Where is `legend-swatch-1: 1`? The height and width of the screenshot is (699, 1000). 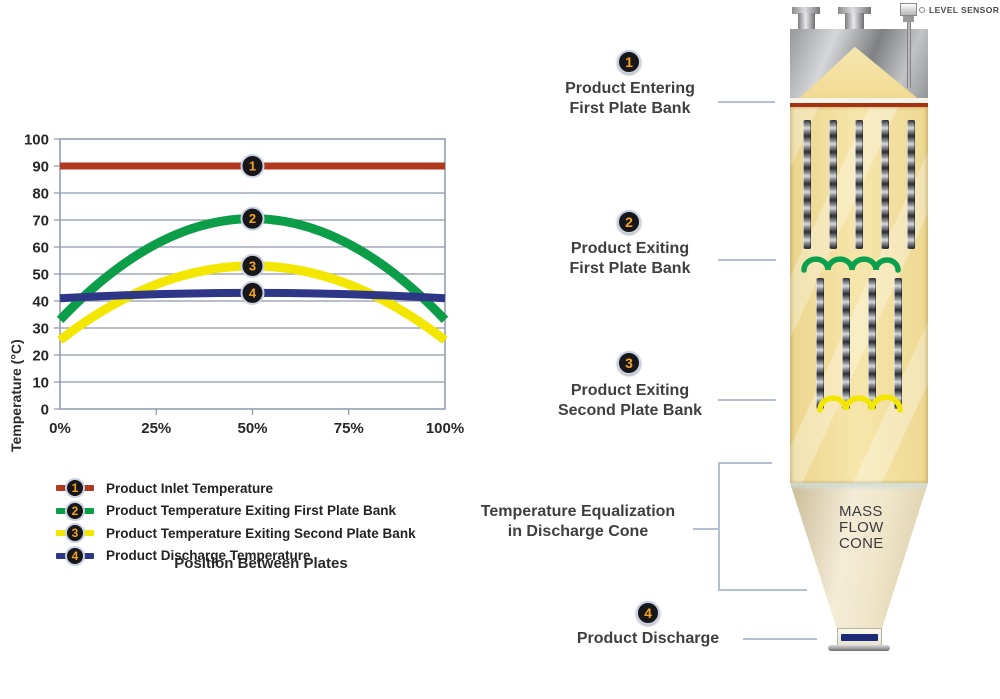 legend-swatch-1: 1 is located at coordinates (75, 488).